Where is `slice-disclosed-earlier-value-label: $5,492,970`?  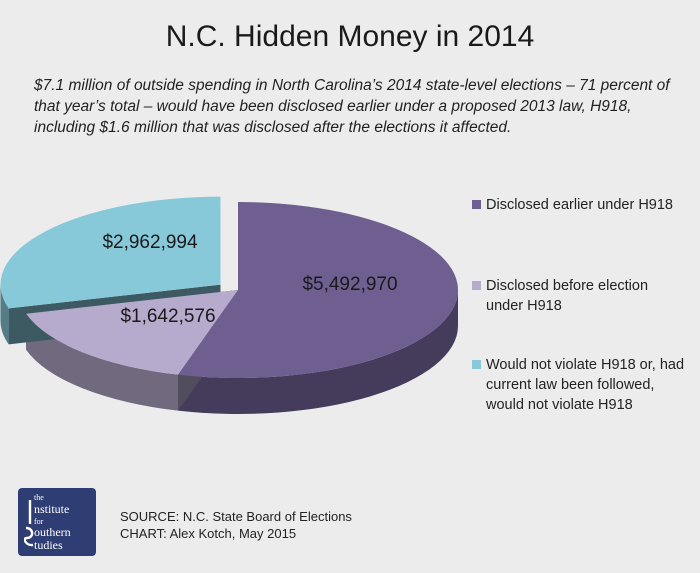
slice-disclosed-earlier-value-label: $5,492,970 is located at coordinates (349, 284).